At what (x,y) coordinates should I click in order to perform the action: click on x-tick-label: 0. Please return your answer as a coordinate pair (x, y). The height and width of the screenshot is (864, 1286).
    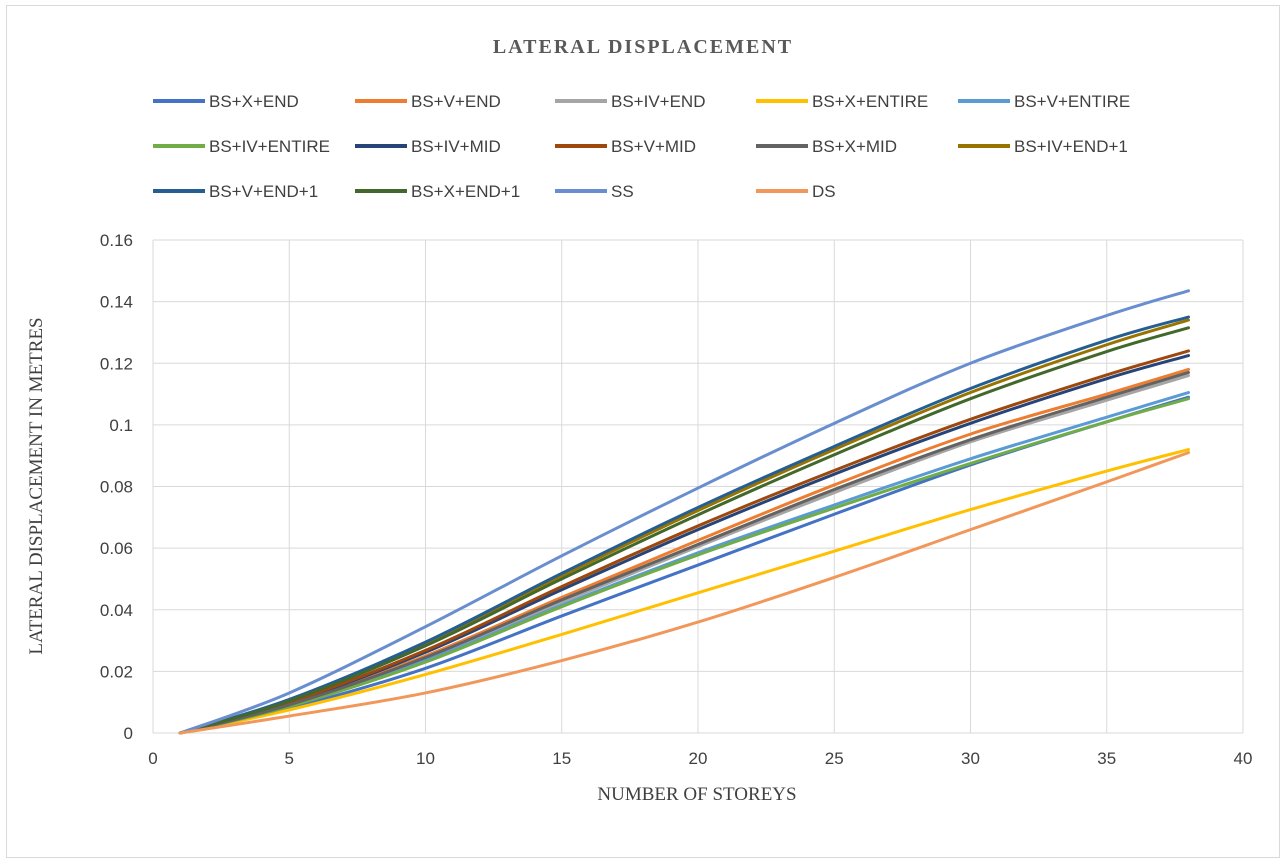
    Looking at the image, I should click on (152, 758).